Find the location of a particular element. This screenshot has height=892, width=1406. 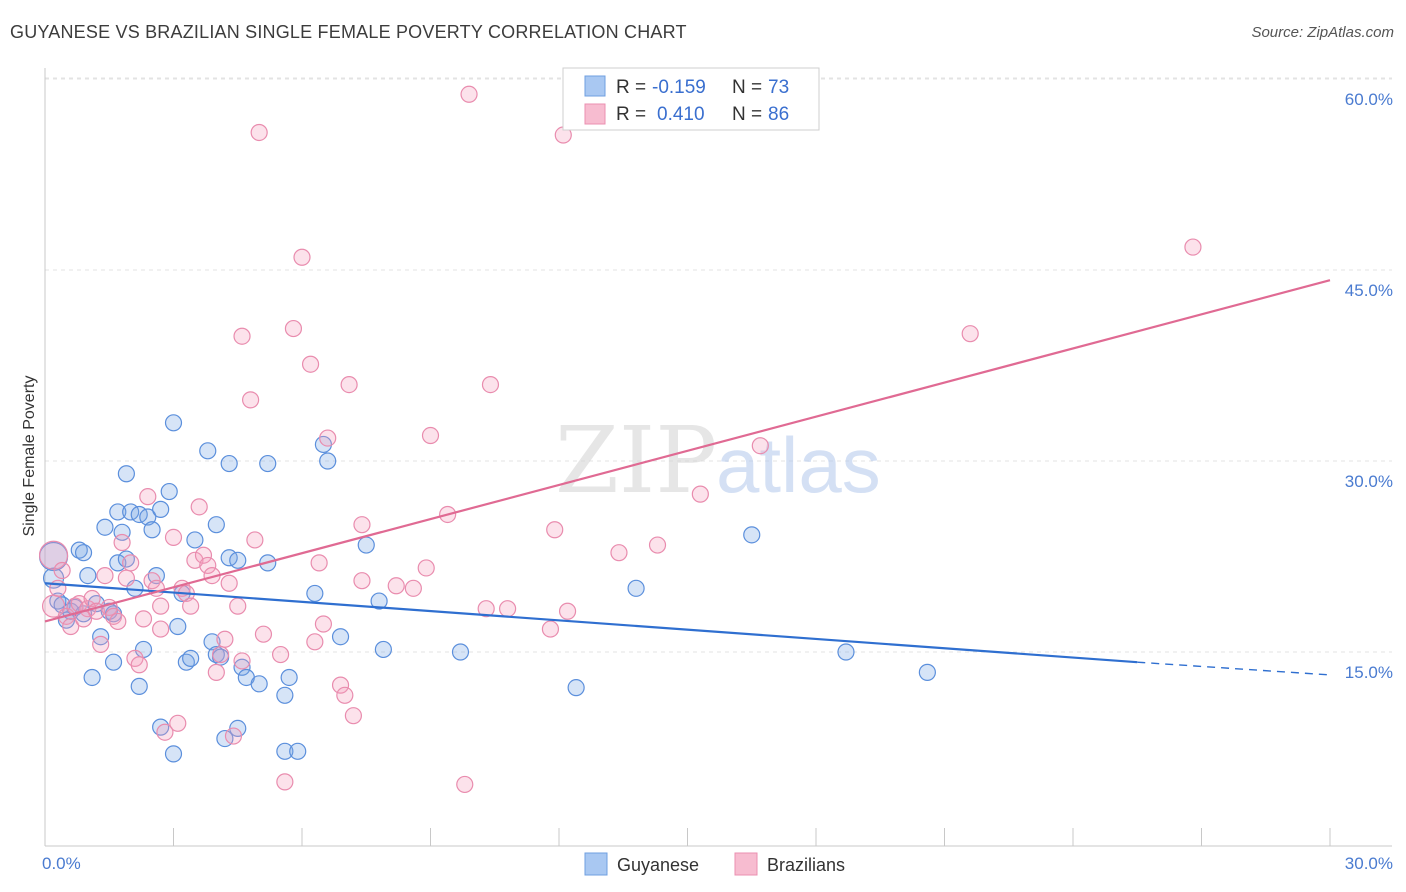

y-tick-label: 60.0% is located at coordinates (1369, 99).